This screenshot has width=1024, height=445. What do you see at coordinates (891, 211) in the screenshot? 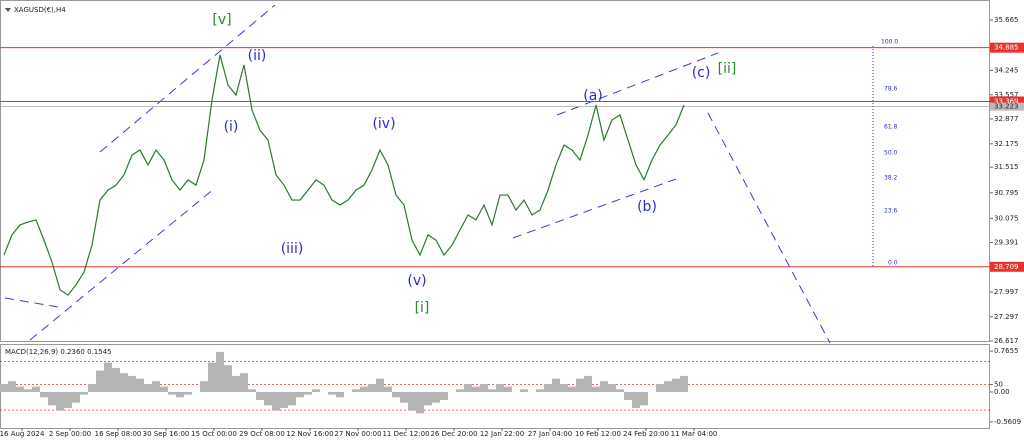
I see `fib-label: 23.6` at bounding box center [891, 211].